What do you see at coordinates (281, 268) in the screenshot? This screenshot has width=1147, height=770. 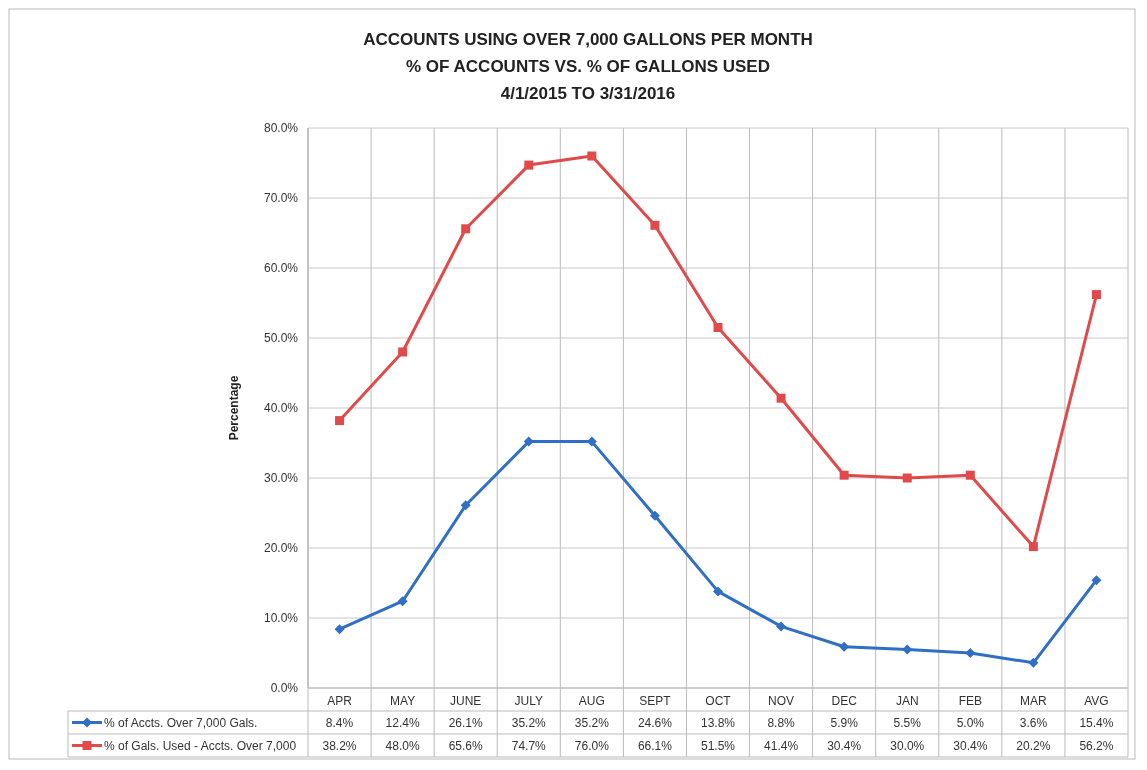 I see `y-tick-label: 60.0%` at bounding box center [281, 268].